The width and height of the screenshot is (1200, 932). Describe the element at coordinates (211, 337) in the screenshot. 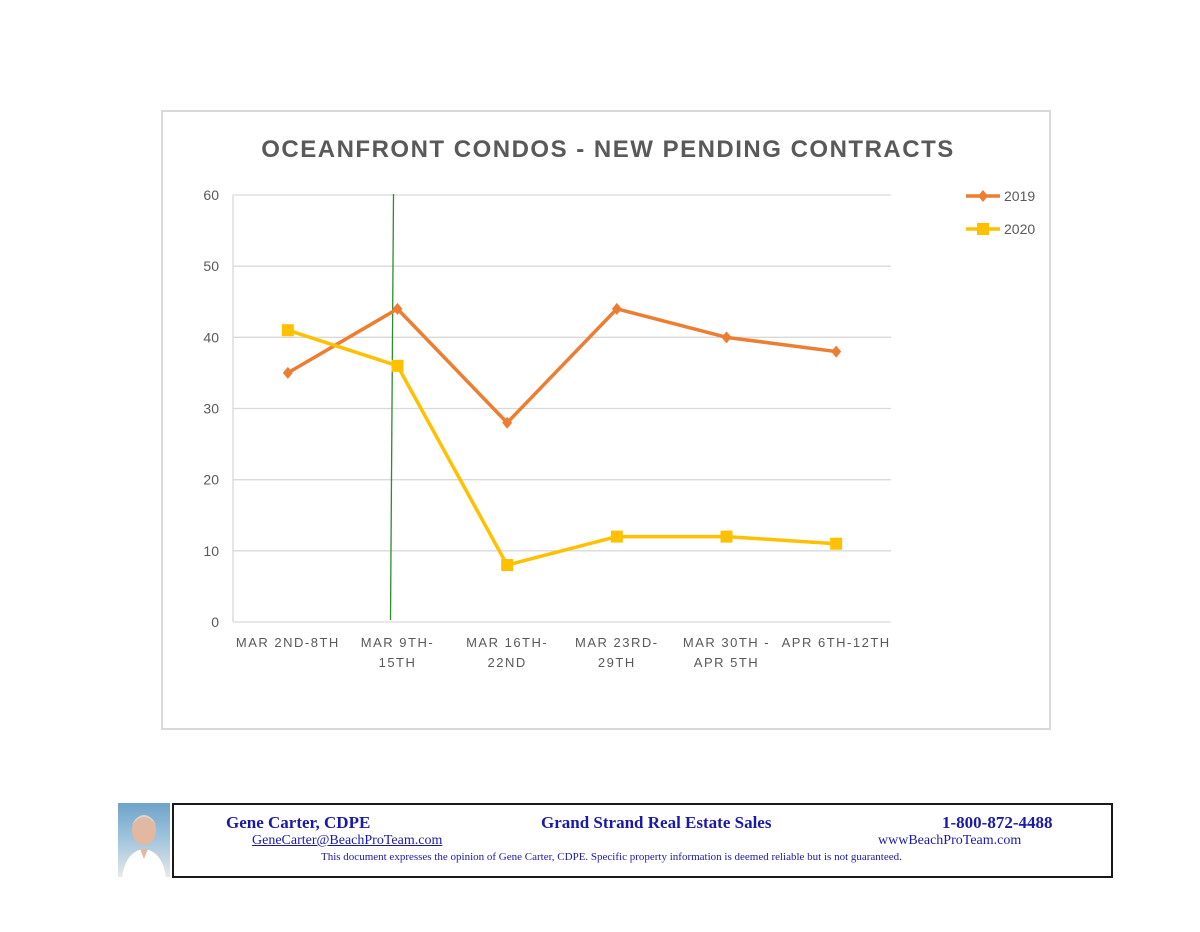

I see `y-tick-label: 40` at that location.